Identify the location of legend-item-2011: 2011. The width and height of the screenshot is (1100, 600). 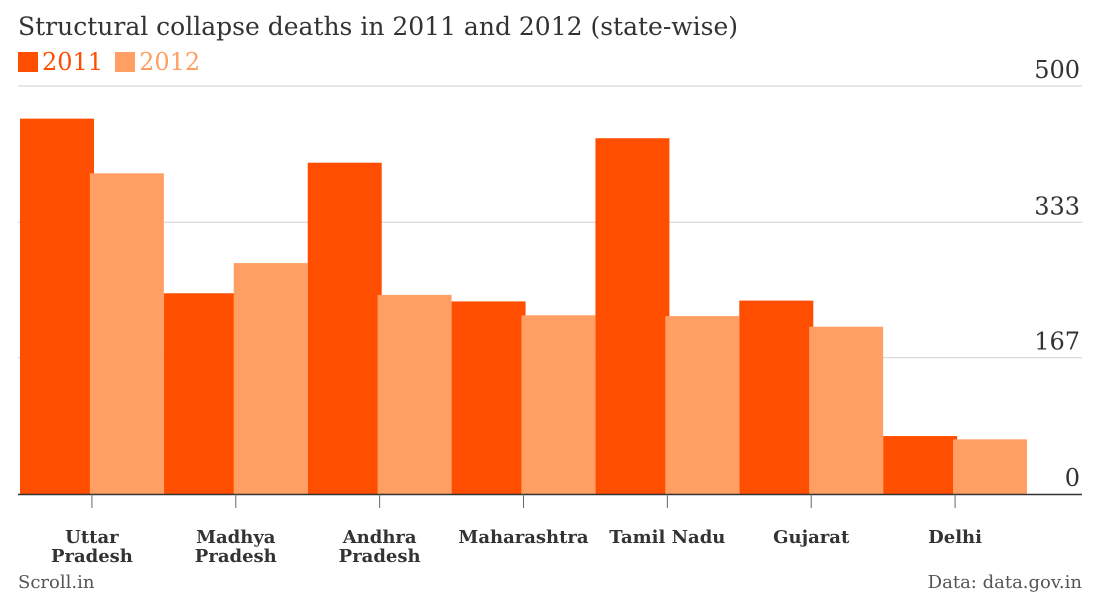
(60, 62).